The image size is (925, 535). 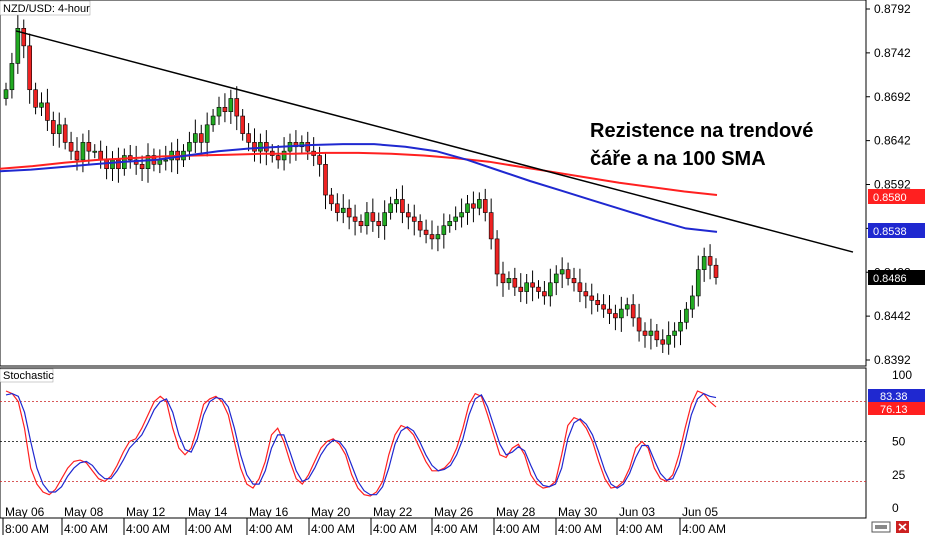 I want to click on price-tick-label: 0.8592, so click(x=892, y=185).